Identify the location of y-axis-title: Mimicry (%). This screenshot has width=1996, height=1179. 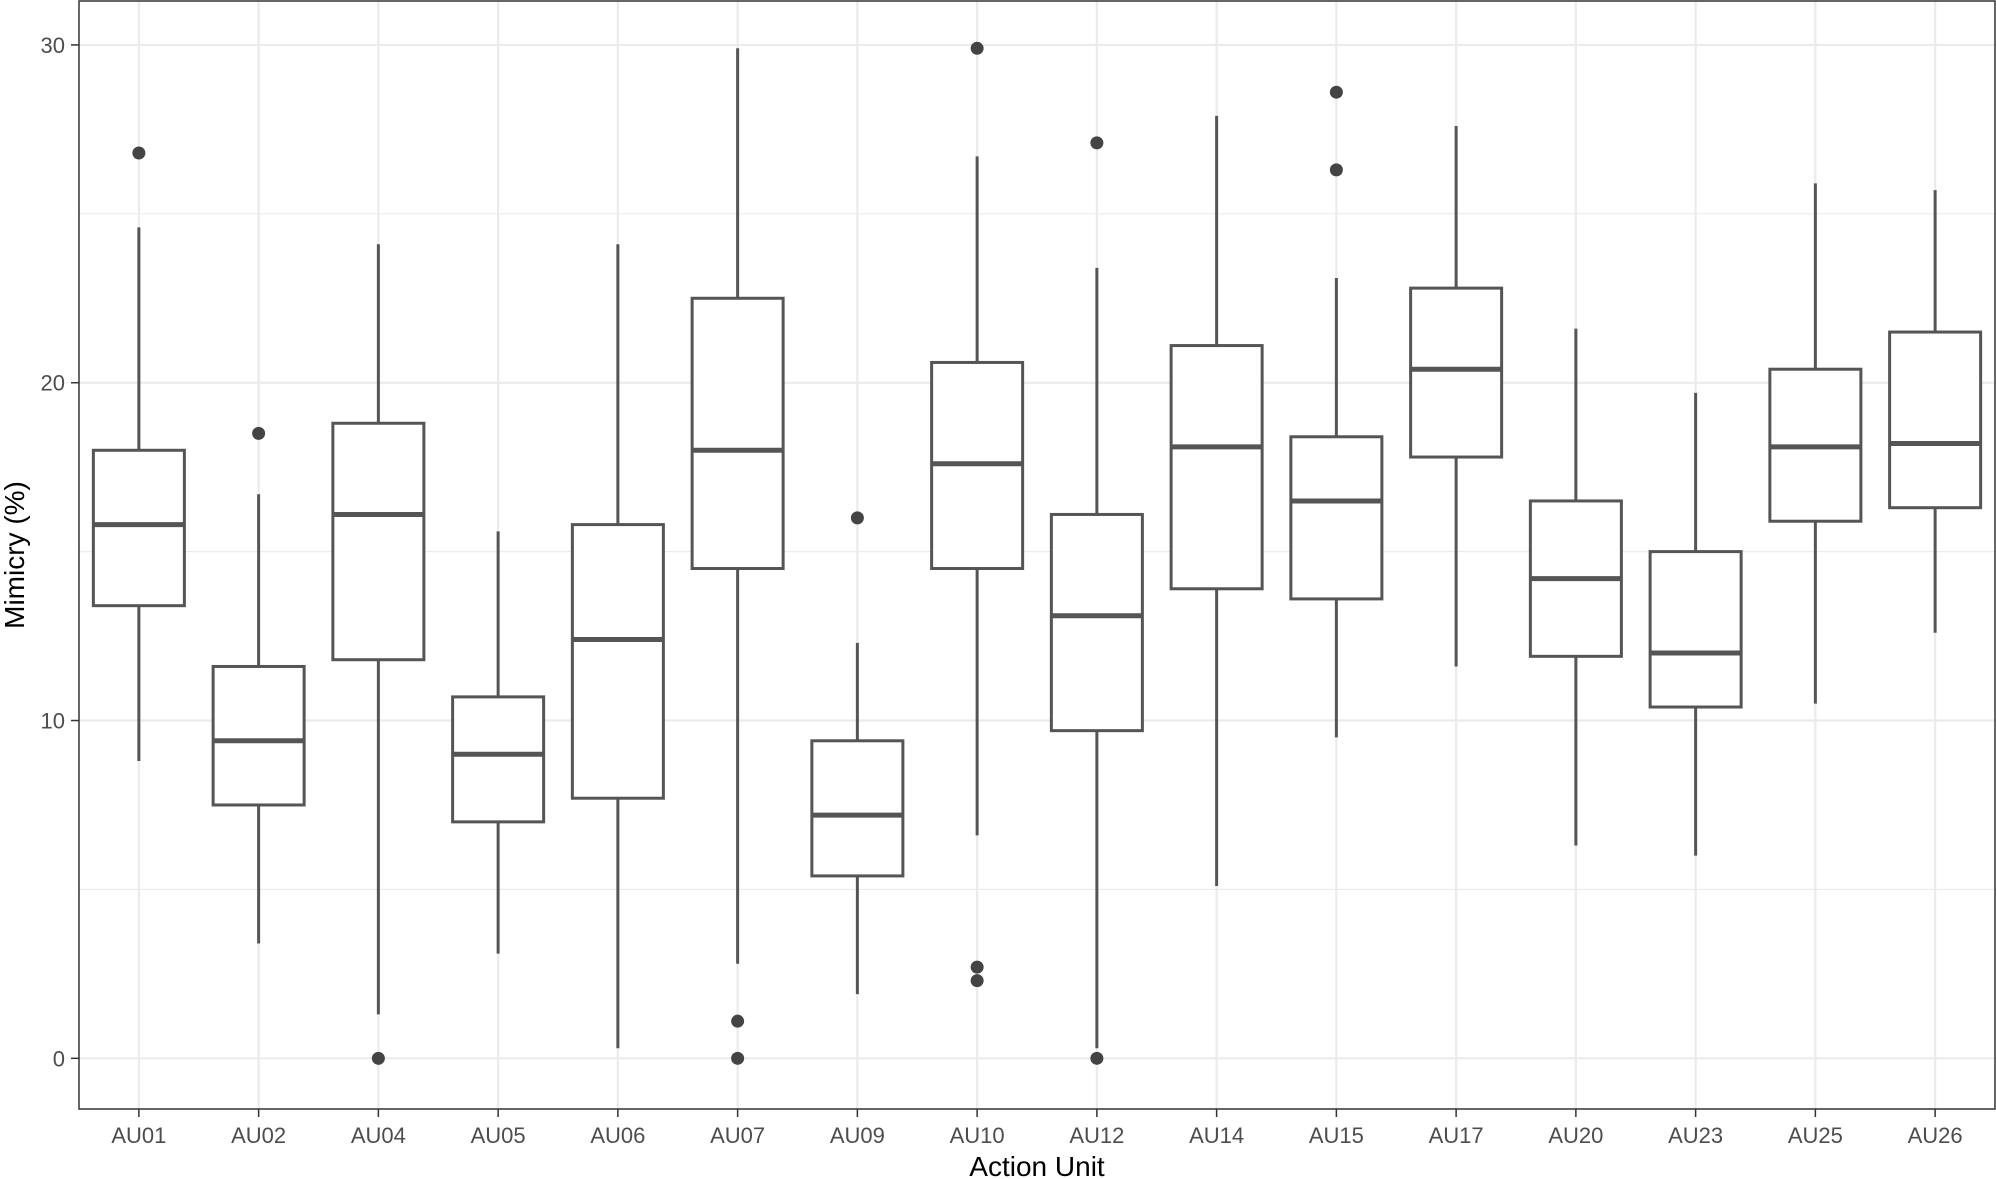
(15, 555).